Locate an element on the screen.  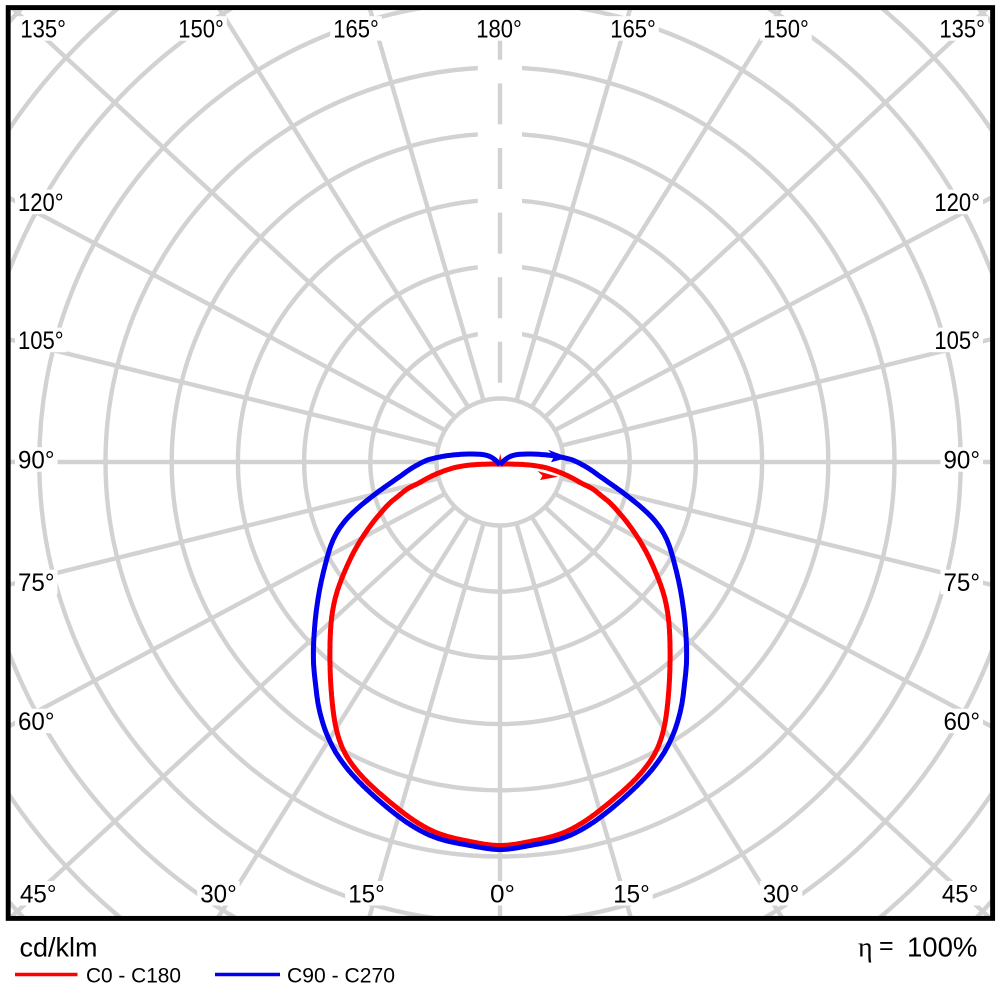
svg-text: η is located at coordinates (865, 948).